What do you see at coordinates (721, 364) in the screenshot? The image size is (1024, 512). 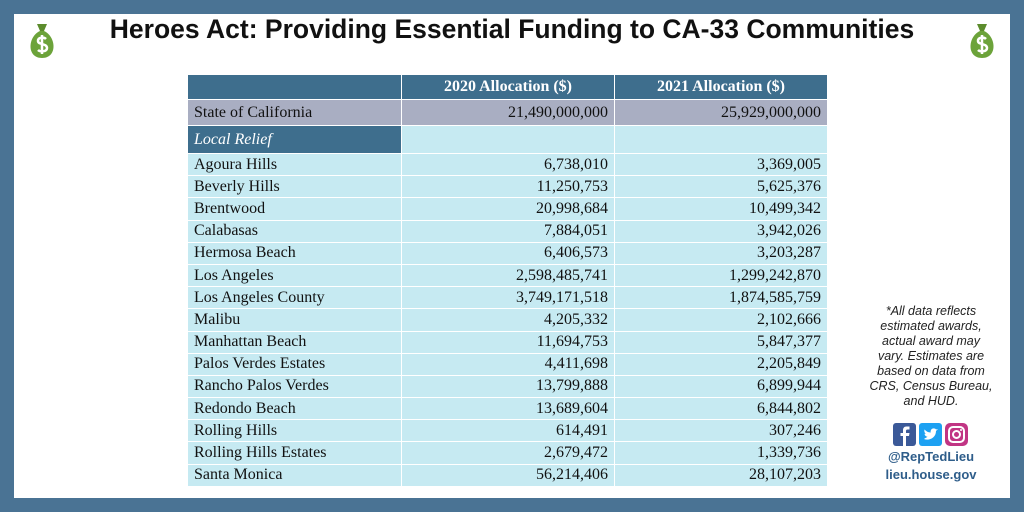 I see `table-cell: 2,205,849` at bounding box center [721, 364].